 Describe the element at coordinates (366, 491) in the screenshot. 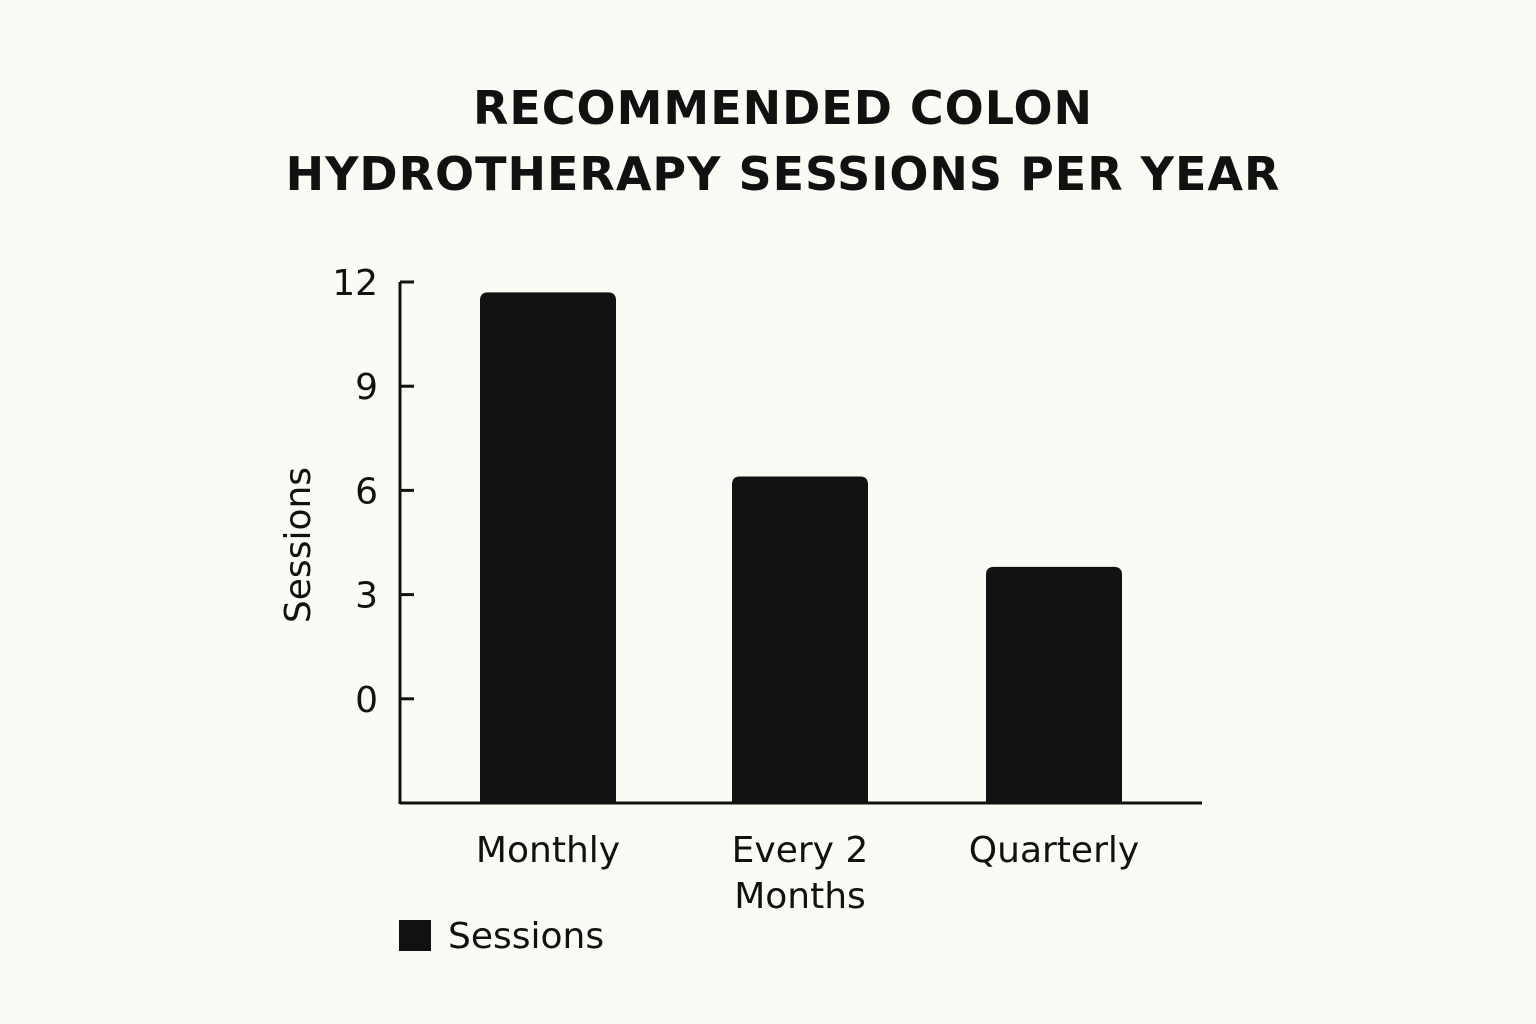

I see `y-tick-label: 6` at that location.